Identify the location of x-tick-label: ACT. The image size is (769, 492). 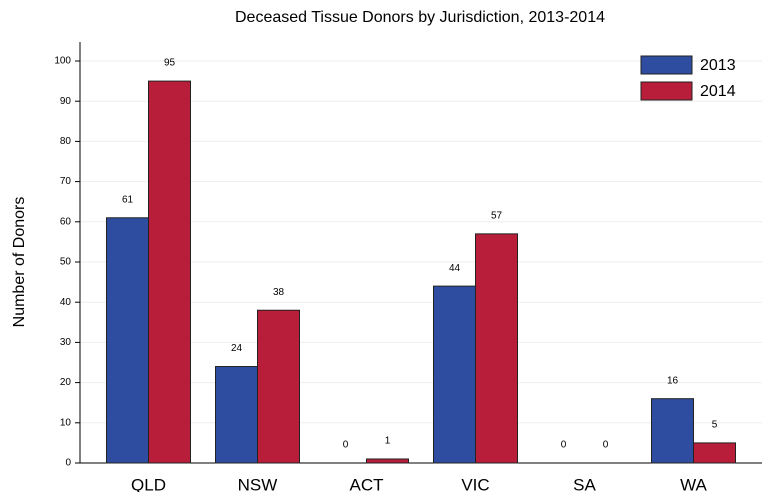
(367, 483).